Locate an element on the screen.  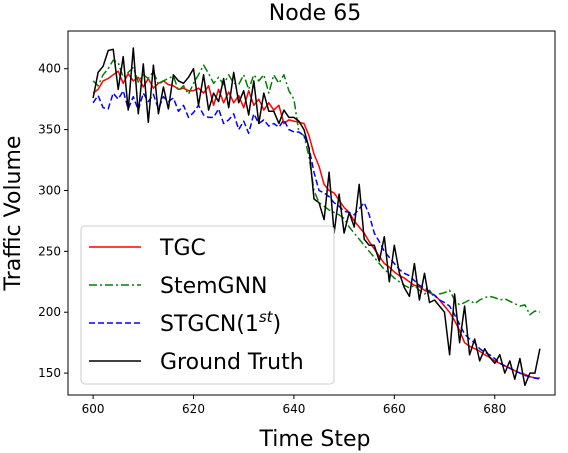
x-tick-label: 680 is located at coordinates (494, 409).